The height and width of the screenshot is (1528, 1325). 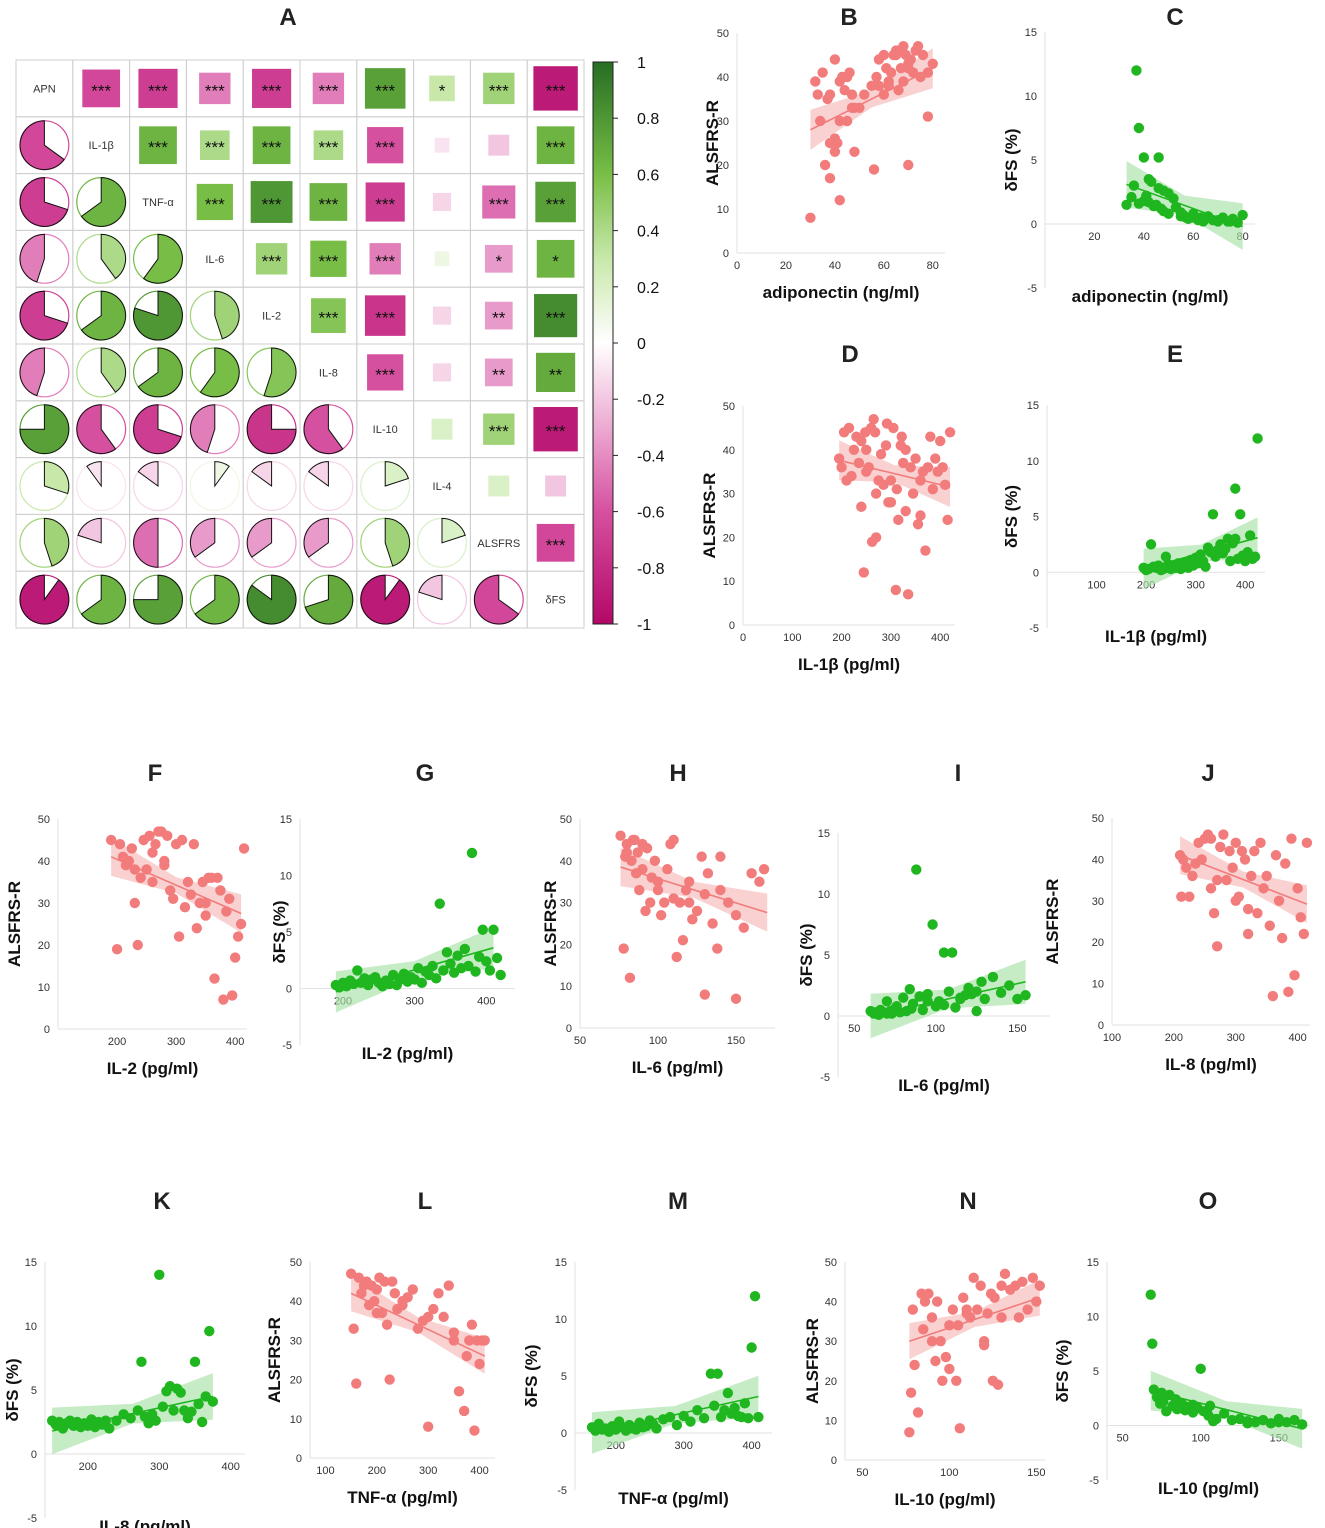 What do you see at coordinates (402, 1497) in the screenshot?
I see `x-axis-label: TNF-α (pg/ml)` at bounding box center [402, 1497].